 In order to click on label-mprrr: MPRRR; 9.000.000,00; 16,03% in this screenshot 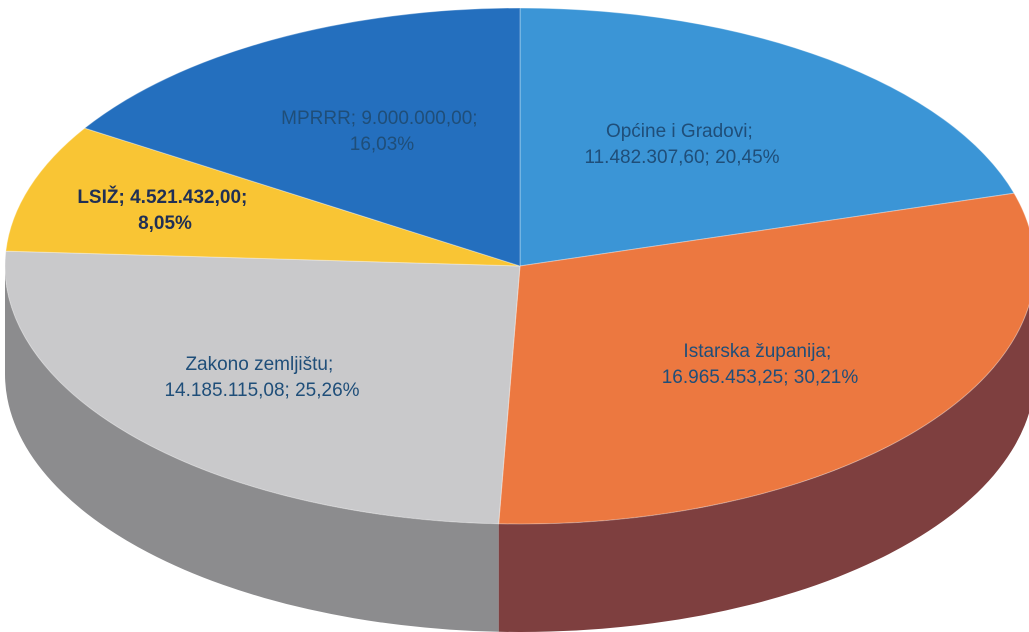, I will do `click(382, 131)`.